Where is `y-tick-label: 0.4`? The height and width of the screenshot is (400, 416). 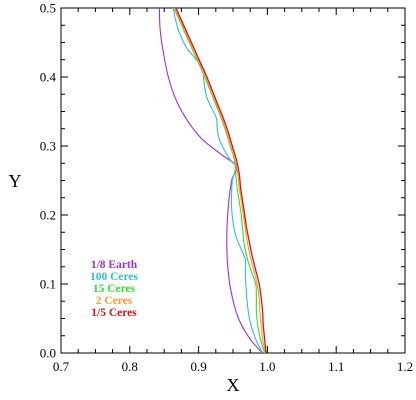
y-tick-label: 0.4 is located at coordinates (48, 77).